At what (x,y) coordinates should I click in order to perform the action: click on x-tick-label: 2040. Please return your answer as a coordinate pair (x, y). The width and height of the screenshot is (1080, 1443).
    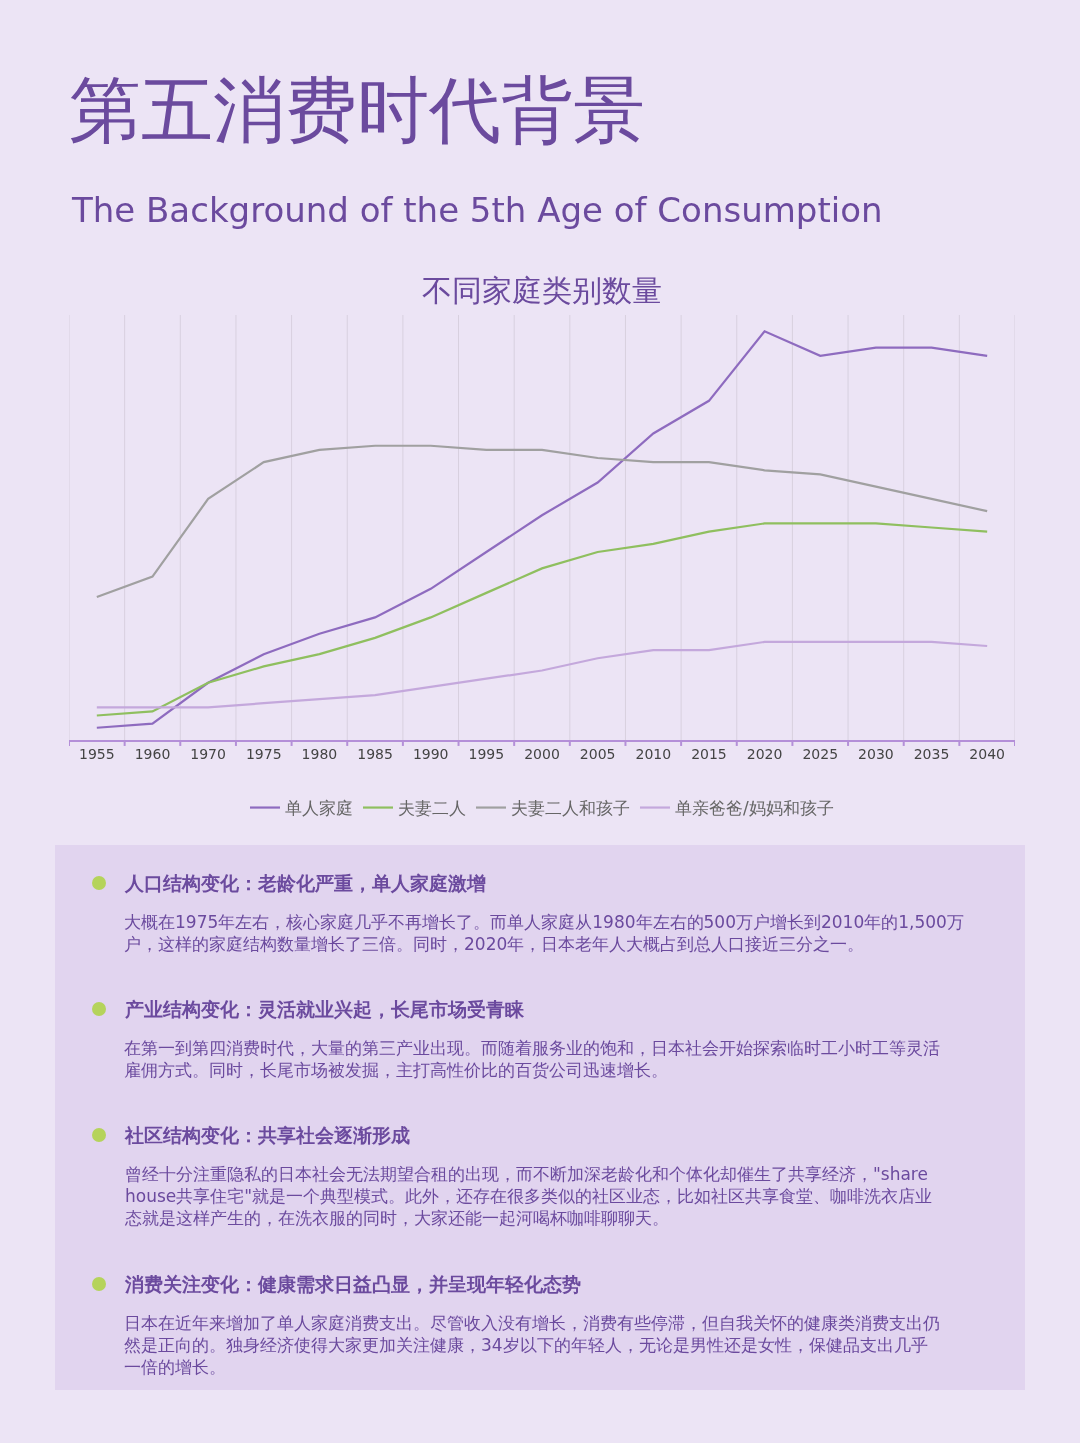
    Looking at the image, I should click on (987, 753).